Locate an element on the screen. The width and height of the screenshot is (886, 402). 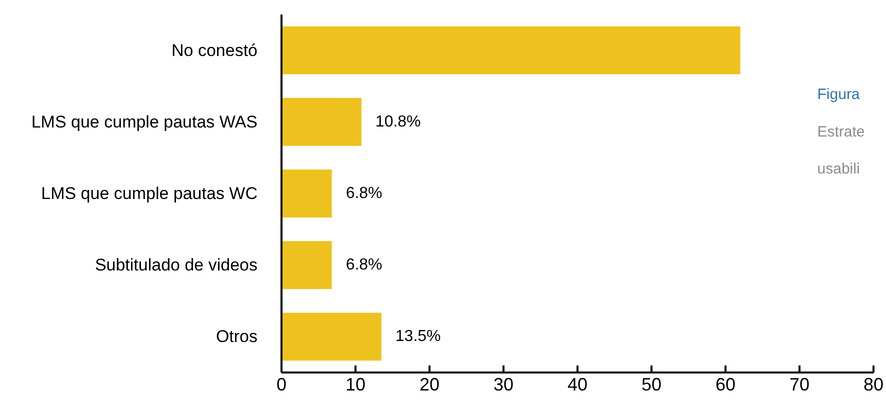
annotation: usabili is located at coordinates (838, 169).